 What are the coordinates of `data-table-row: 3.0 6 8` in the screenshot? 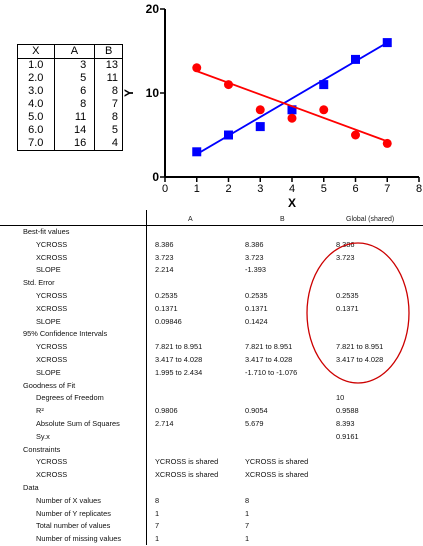 It's located at (70, 91).